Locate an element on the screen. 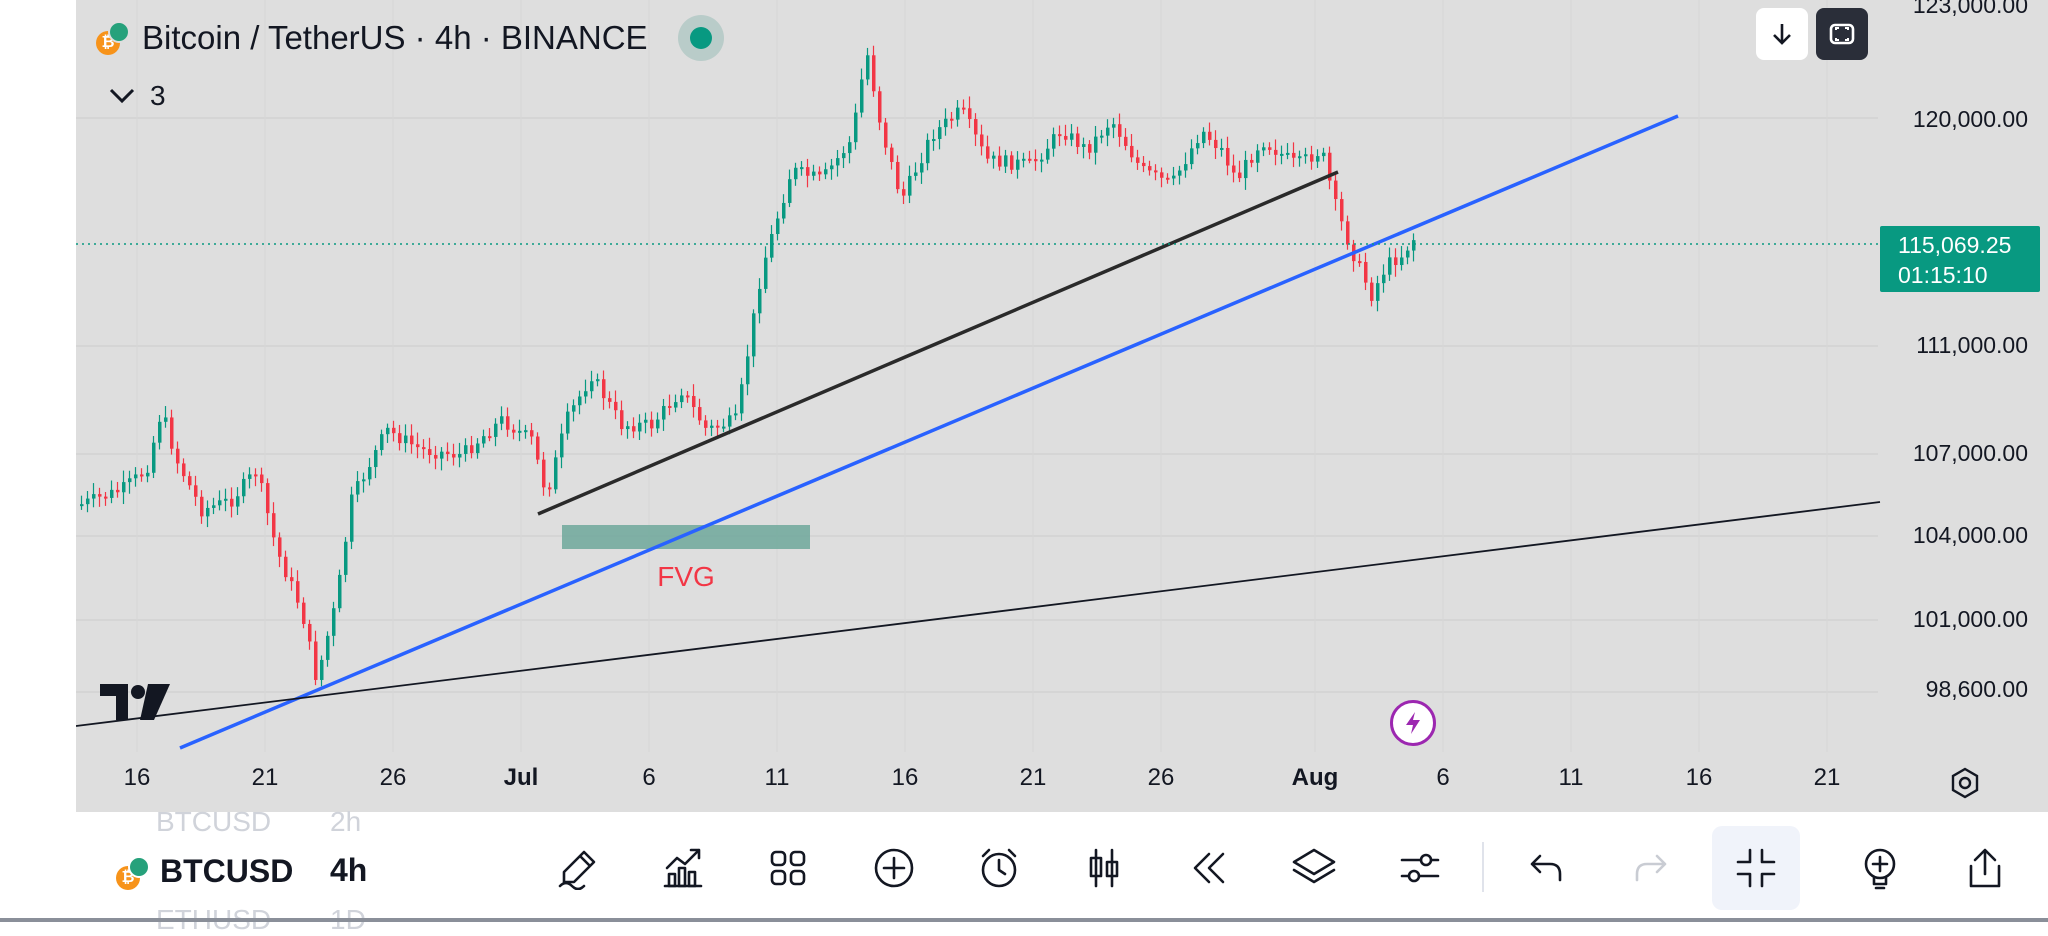  indicators-collapse-toggle: 3 is located at coordinates (137, 96).